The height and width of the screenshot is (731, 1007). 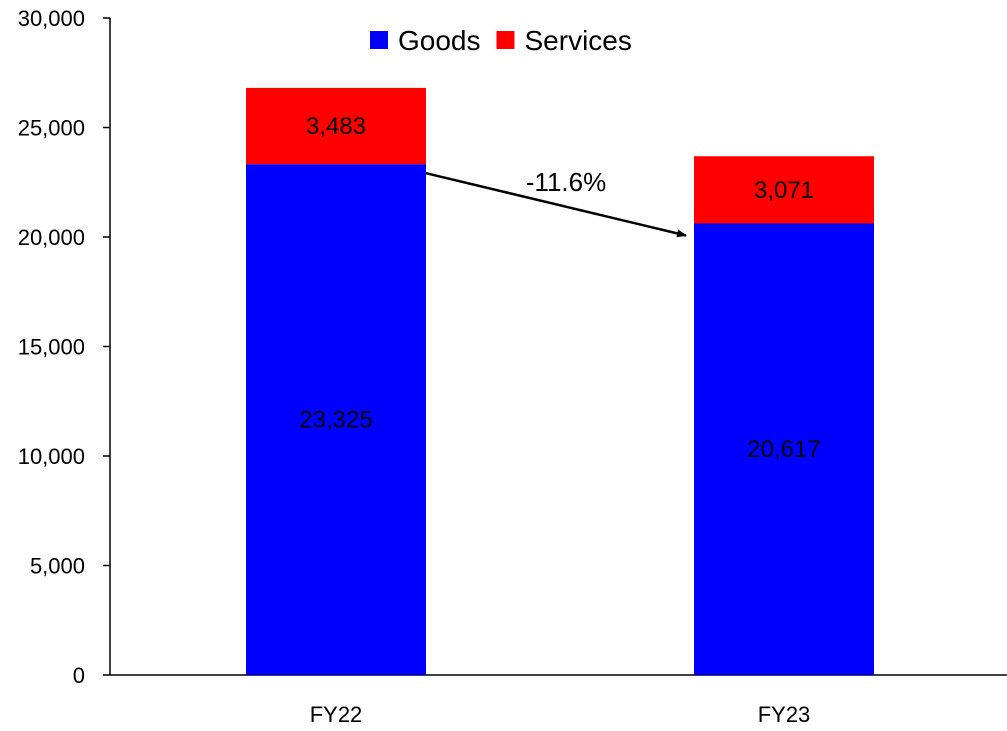 I want to click on bar-services-fy22, so click(x=336, y=126).